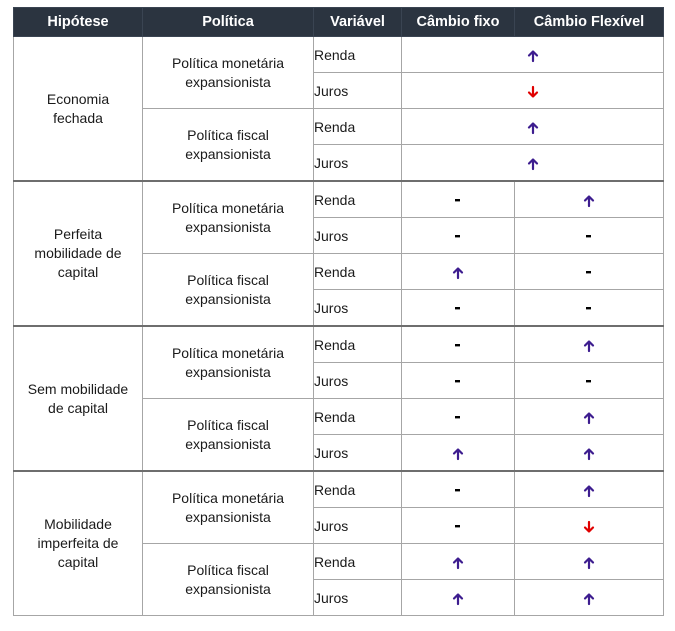 This screenshot has height=631, width=675. I want to click on text-line: Mobilidade, so click(78, 524).